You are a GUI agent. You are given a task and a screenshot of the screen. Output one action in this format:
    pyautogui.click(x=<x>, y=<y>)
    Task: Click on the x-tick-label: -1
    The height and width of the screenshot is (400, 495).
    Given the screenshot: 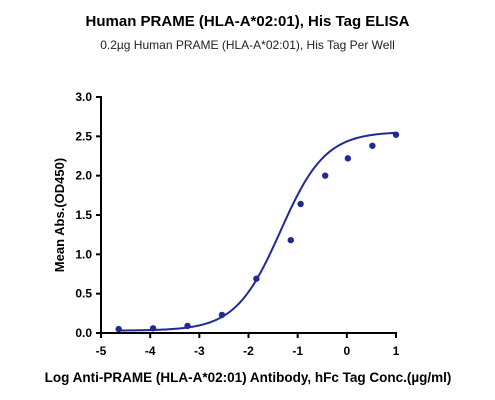 What is the action you would take?
    pyautogui.click(x=297, y=351)
    